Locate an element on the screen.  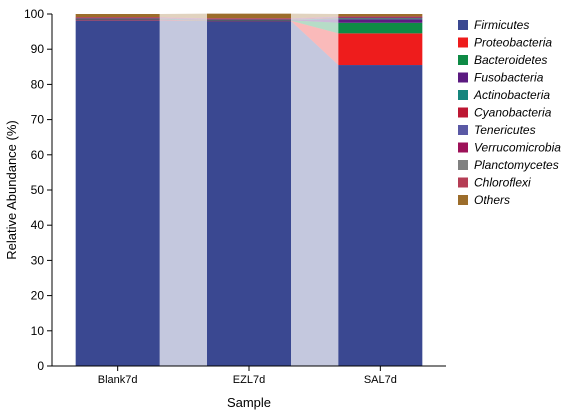
legend-label: Fusobacteria is located at coordinates (509, 78).